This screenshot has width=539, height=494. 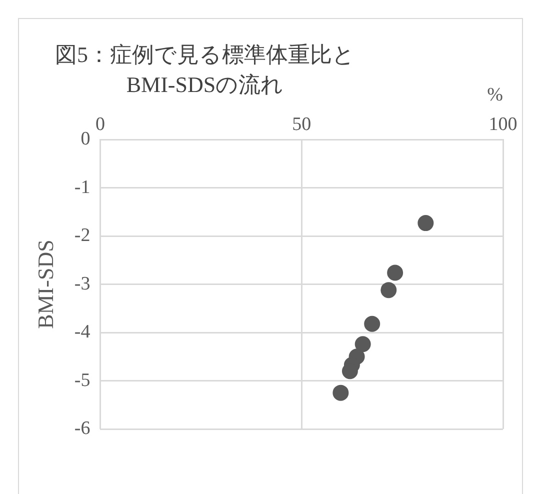 I want to click on y-tick-label: -4, so click(x=82, y=332).